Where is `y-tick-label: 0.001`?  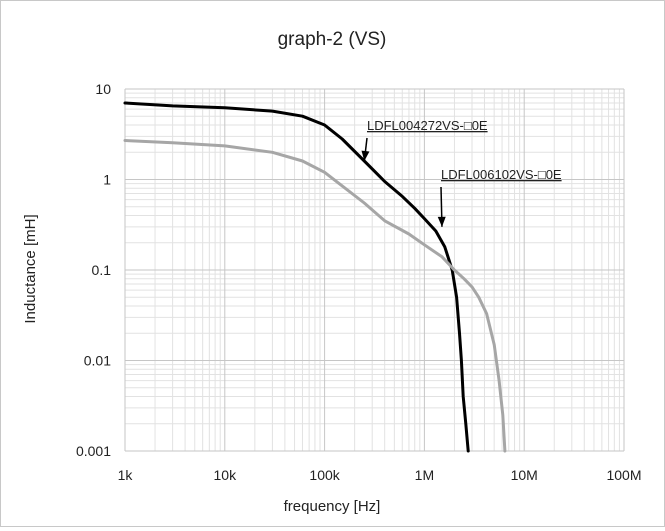 y-tick-label: 0.001 is located at coordinates (93, 451).